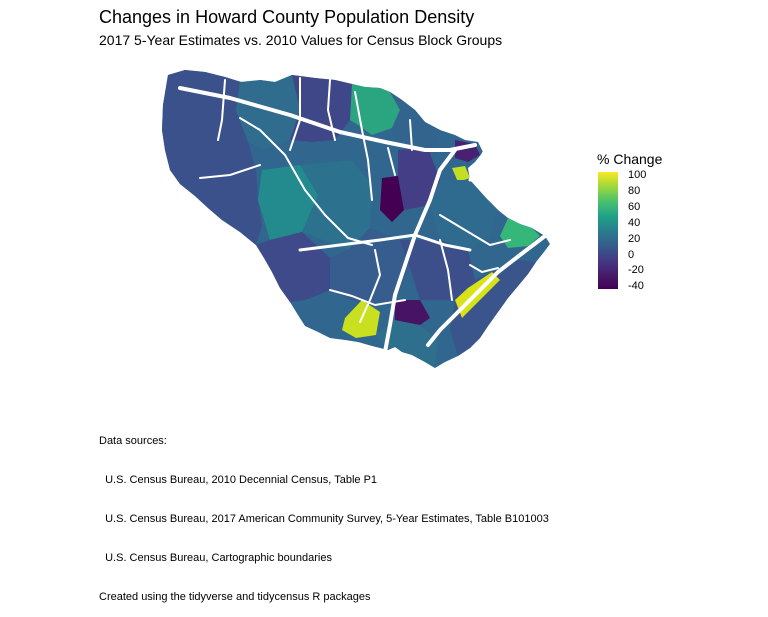 The image size is (768, 617). Describe the element at coordinates (636, 286) in the screenshot. I see `legend-tick-minus-40: -40` at that location.